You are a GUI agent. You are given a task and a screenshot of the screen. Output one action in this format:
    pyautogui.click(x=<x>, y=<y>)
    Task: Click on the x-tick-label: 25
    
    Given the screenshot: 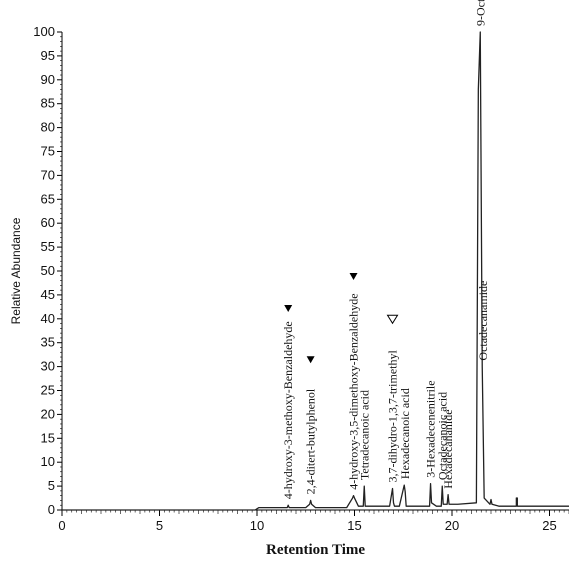 What is the action you would take?
    pyautogui.click(x=549, y=525)
    